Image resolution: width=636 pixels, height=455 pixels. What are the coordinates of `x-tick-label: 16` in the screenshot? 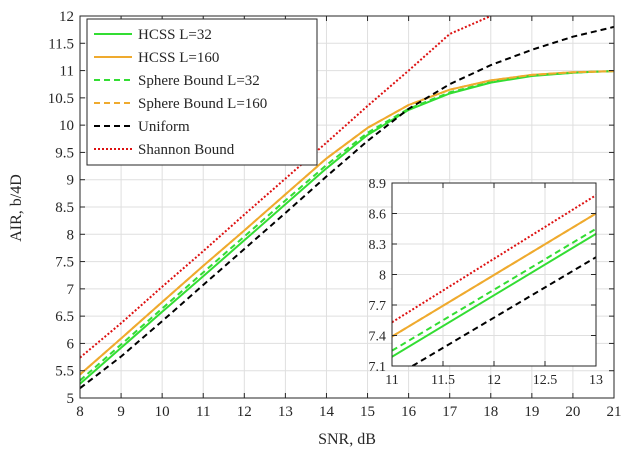 It's located at (409, 412).